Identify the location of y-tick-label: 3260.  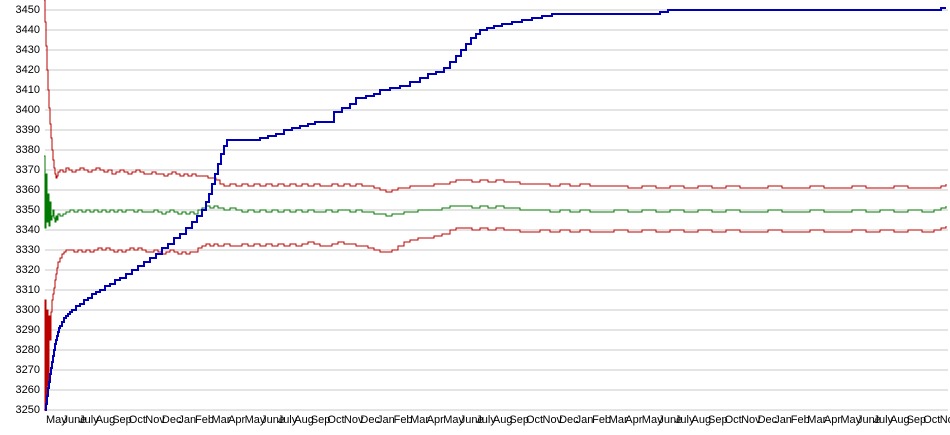
(27, 390).